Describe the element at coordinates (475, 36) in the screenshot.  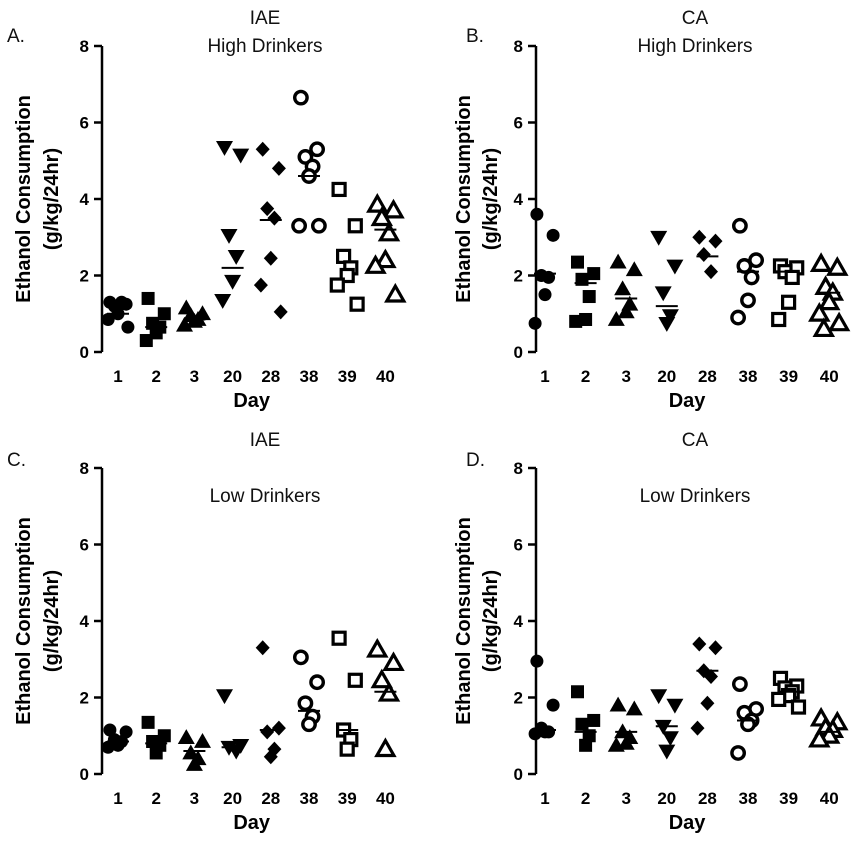
I see `panel-letter: B.` at that location.